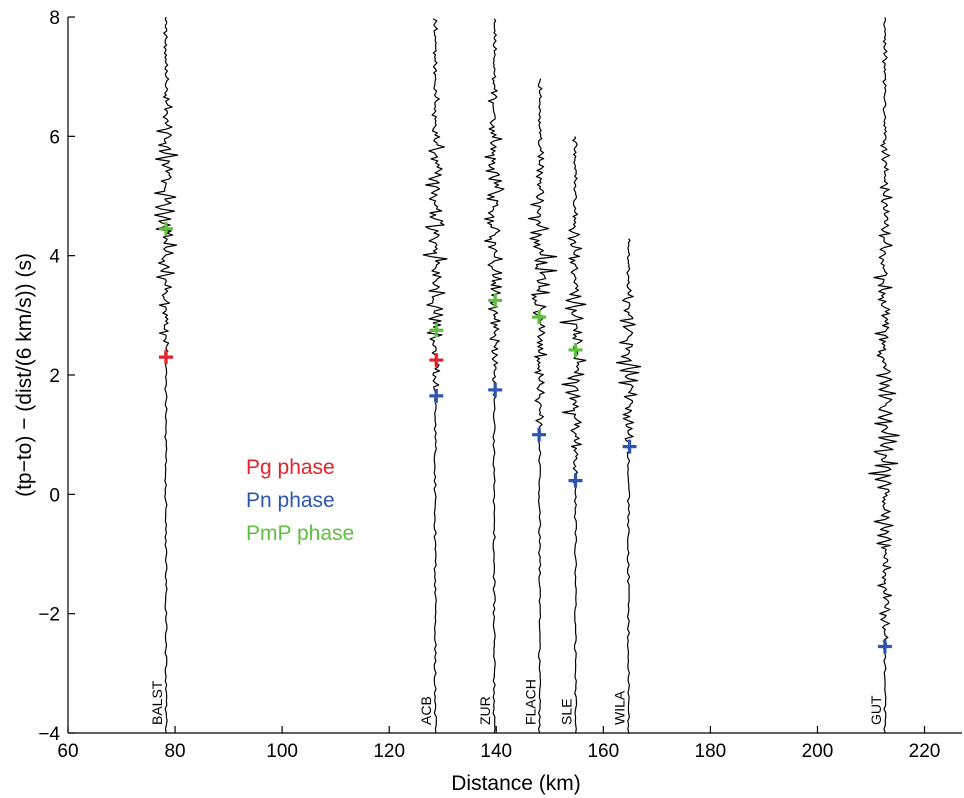 This screenshot has width=964, height=798. I want to click on y-tick-label: 2, so click(54, 376).